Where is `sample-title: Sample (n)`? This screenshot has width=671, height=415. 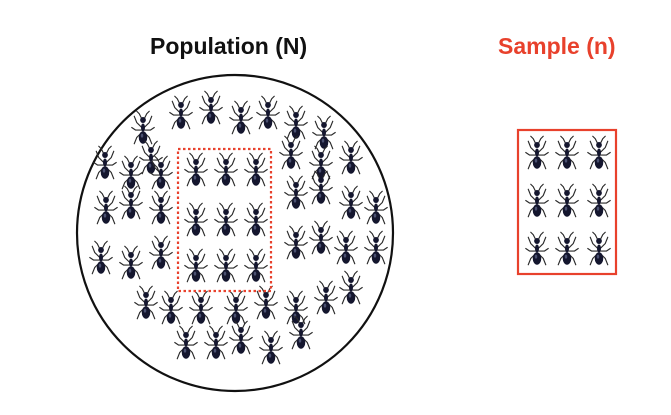
sample-title: Sample (n) is located at coordinates (557, 46).